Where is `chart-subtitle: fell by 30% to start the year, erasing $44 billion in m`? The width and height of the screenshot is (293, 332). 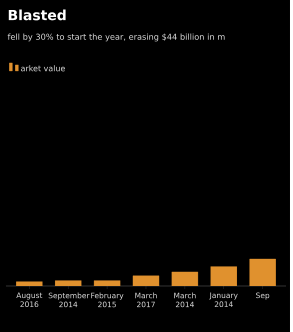
chart-subtitle: fell by 30% to start the year, erasing $44 billion in m is located at coordinates (116, 38).